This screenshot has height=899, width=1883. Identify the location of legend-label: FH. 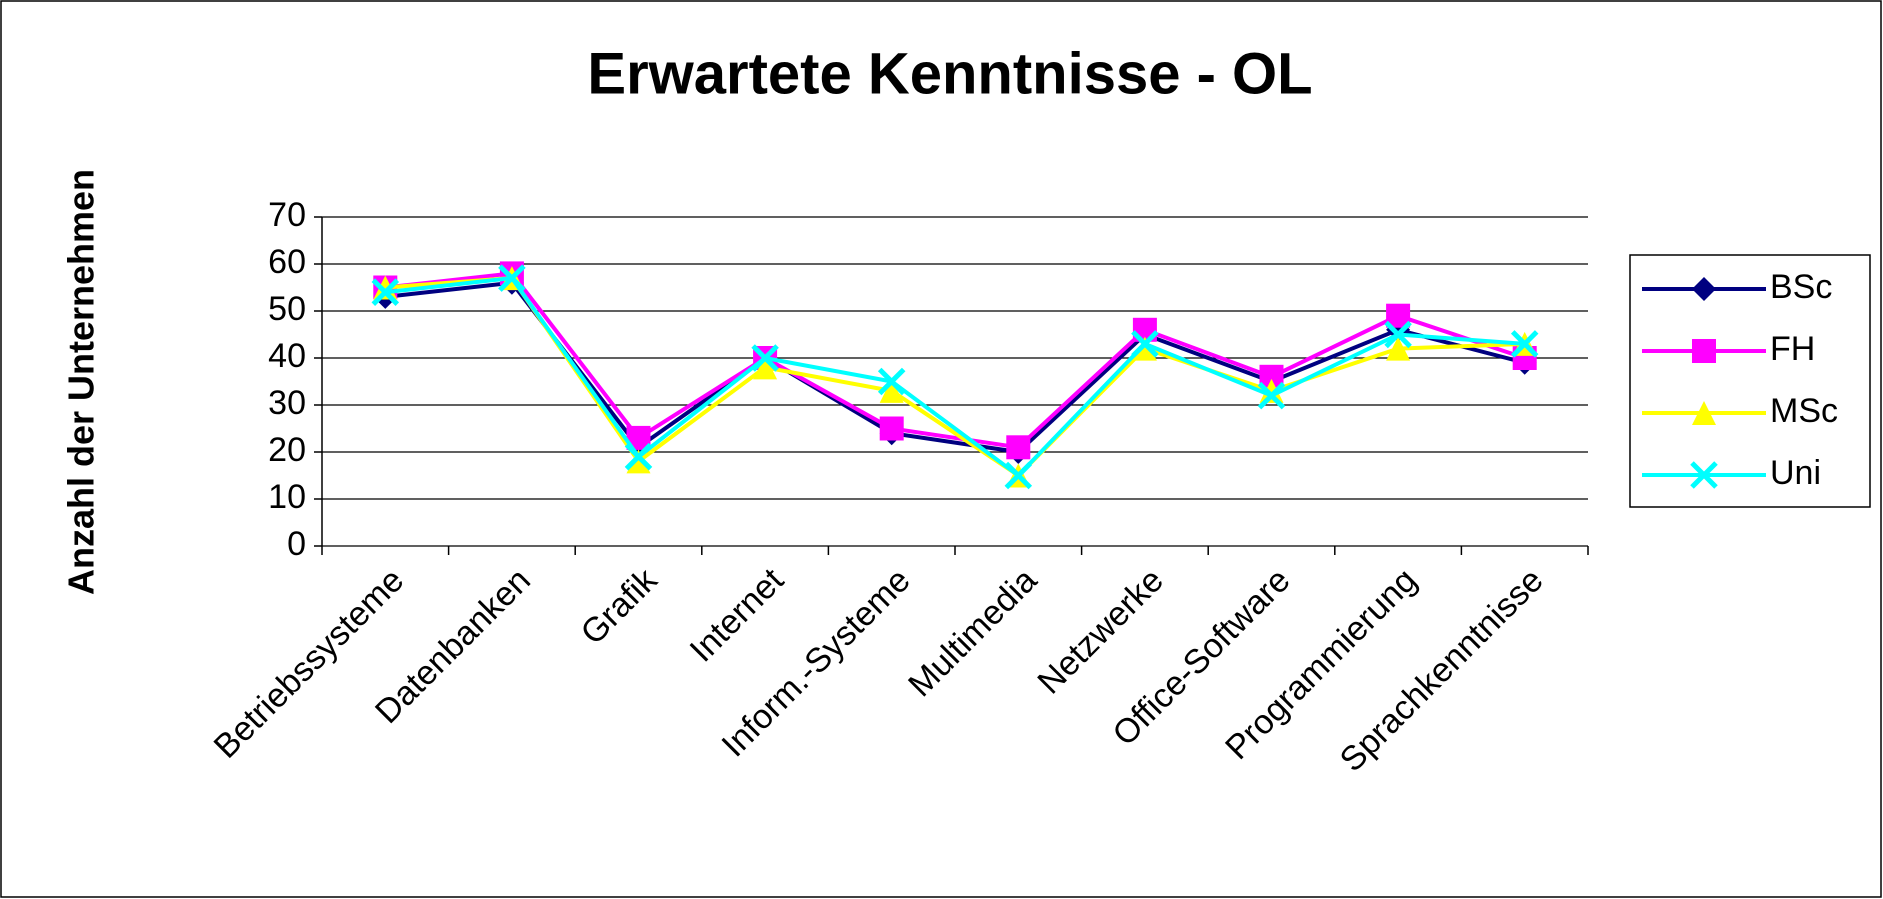
(1792, 349).